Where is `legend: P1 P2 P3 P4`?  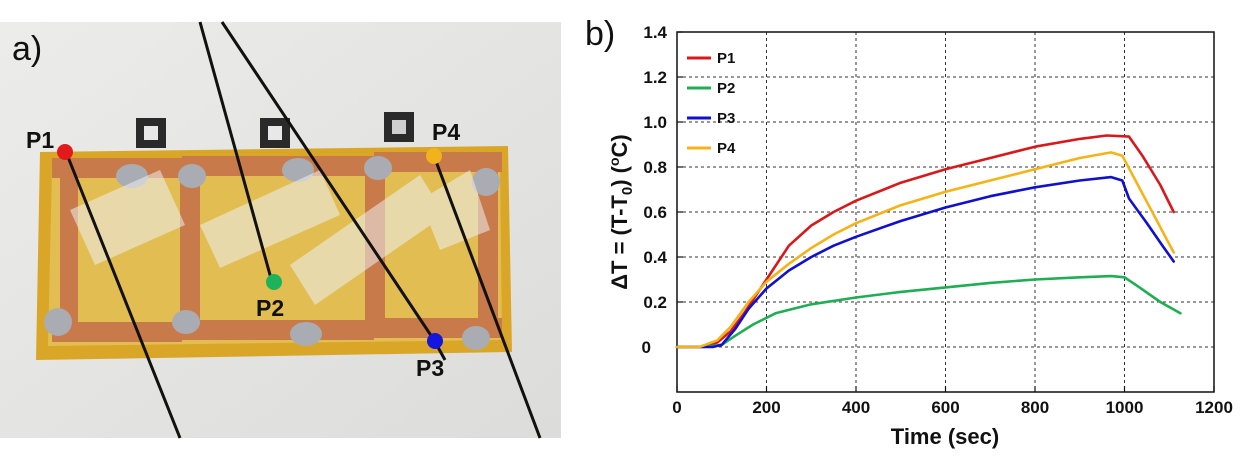 legend: P1 P2 P3 P4 is located at coordinates (711, 103).